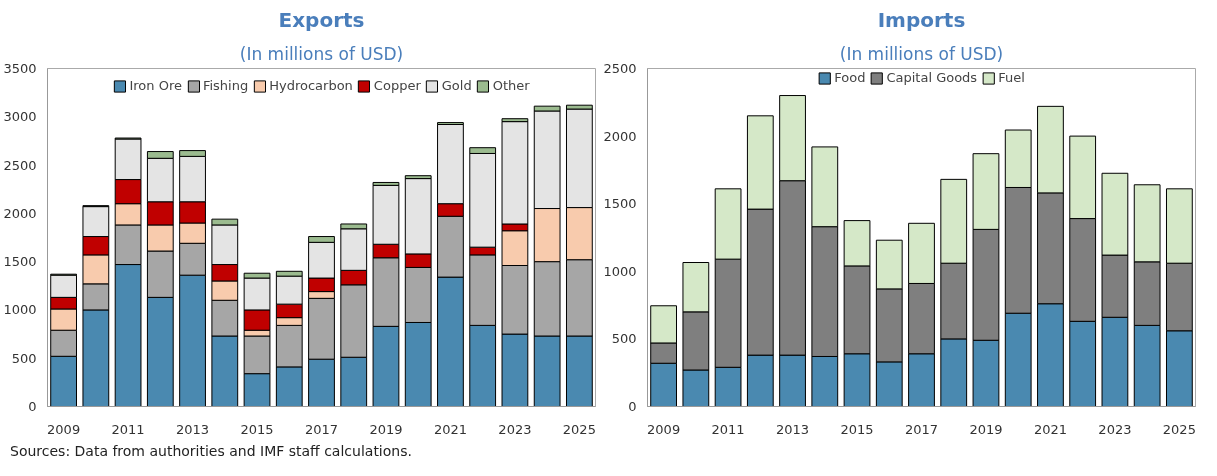 This screenshot has height=476, width=1217. Describe the element at coordinates (511, 85) in the screenshot. I see `legend-label: Other` at that location.